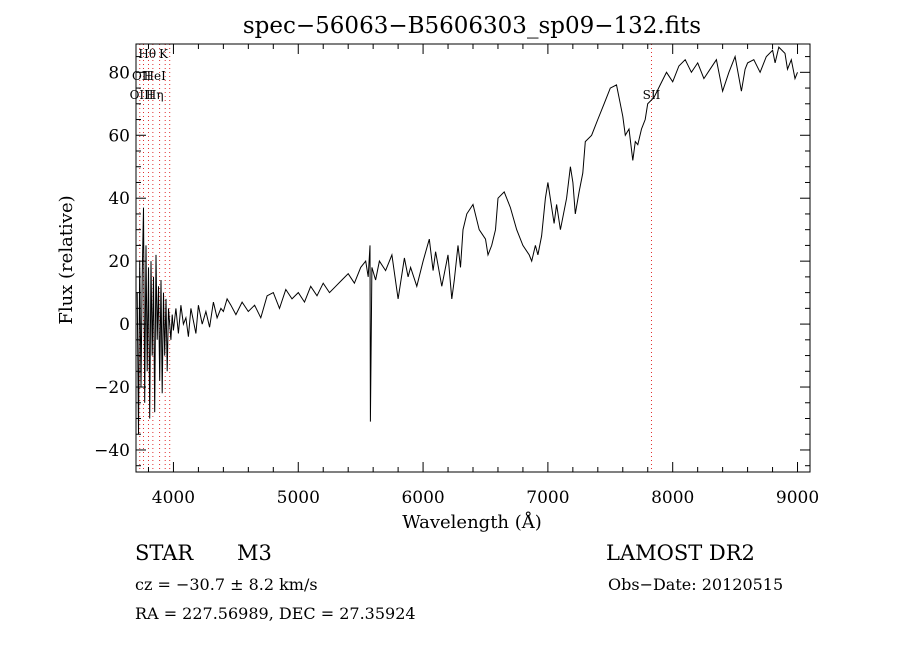 This screenshot has width=900, height=650. I want to click on chart-title: spec−56063−B5606303_sp09−132.fits, so click(472, 26).